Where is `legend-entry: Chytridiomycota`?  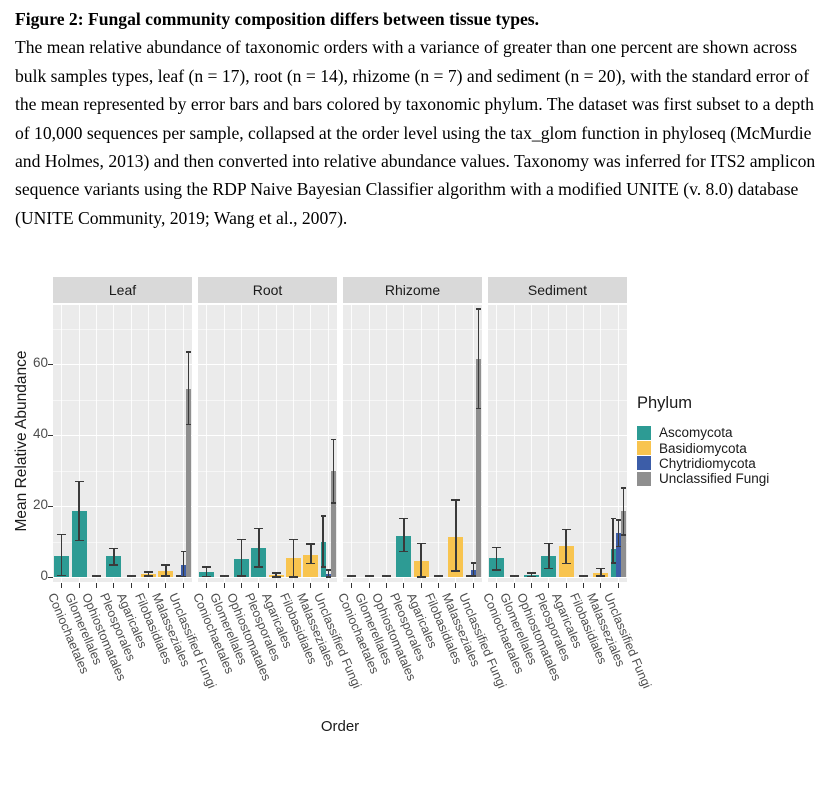 legend-entry: Chytridiomycota is located at coordinates (703, 463).